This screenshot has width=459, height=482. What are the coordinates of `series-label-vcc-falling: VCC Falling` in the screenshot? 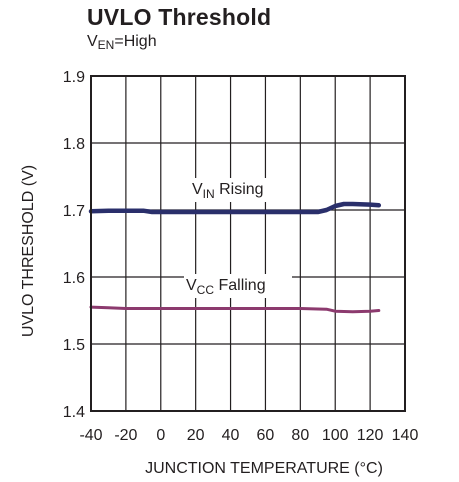 It's located at (226, 287).